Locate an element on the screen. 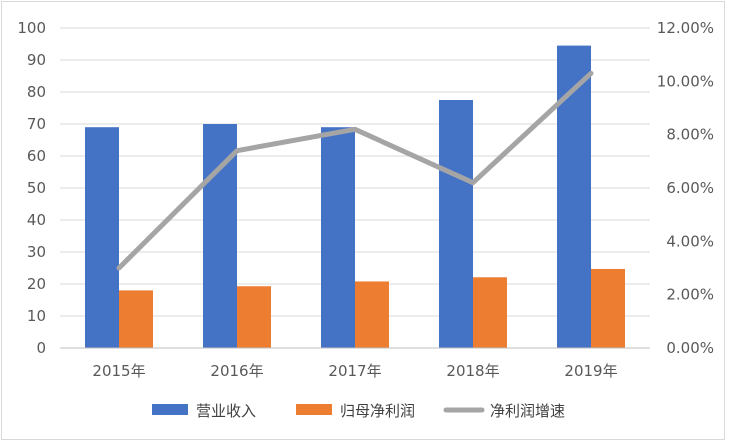 This screenshot has width=730, height=443. legend-label: 净利润增速 is located at coordinates (527, 411).